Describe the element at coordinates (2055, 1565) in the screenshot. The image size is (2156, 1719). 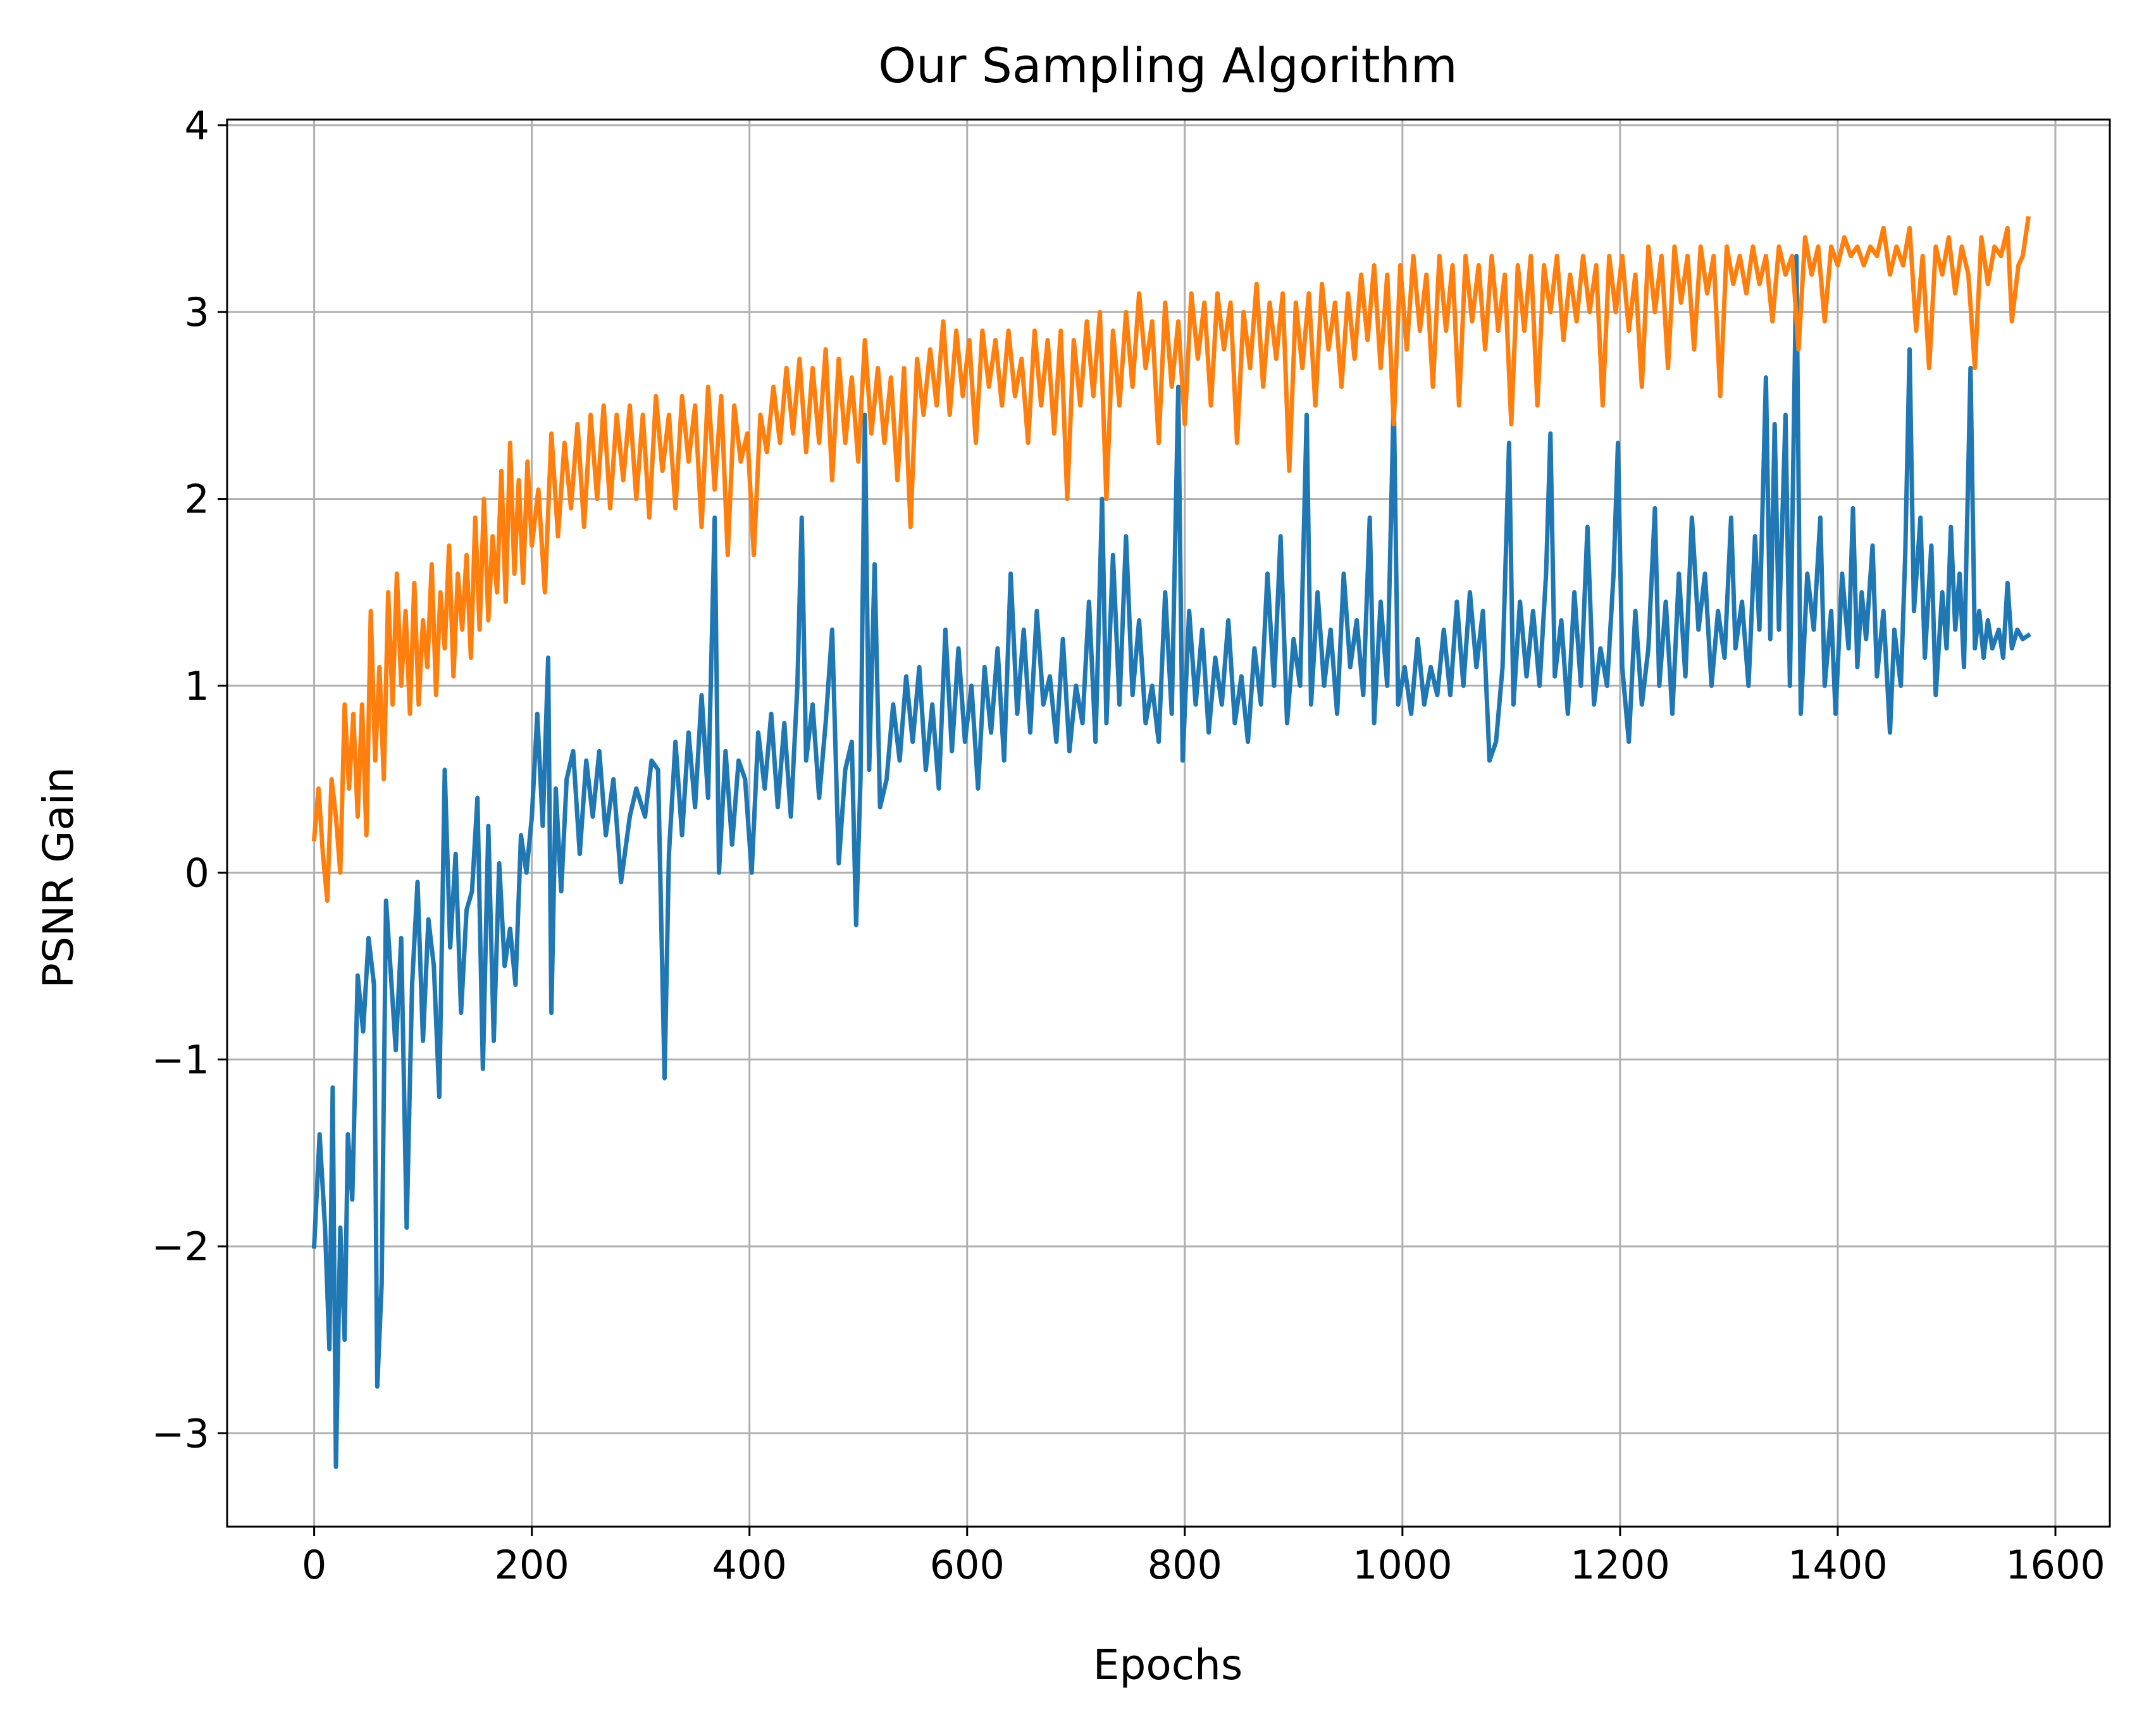
I see `x-tick-label: 1600` at that location.